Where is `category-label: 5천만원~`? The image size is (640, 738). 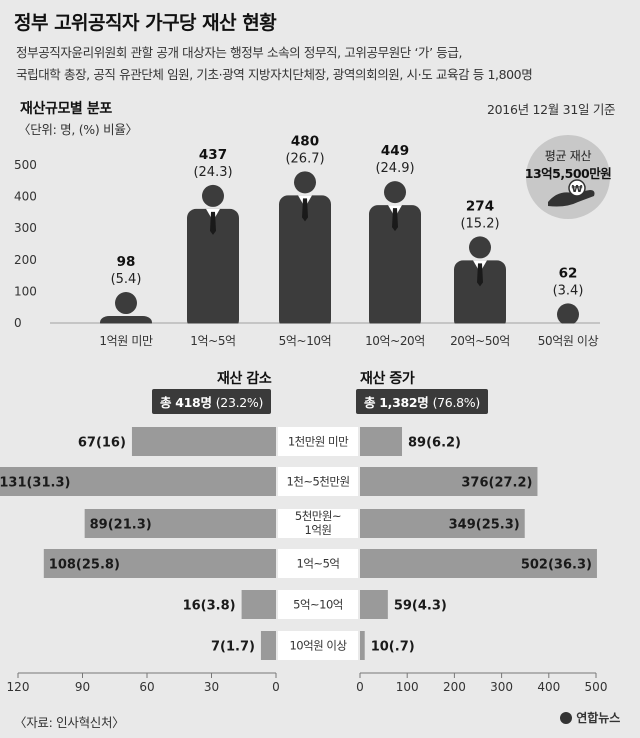
category-label: 5천만원~ is located at coordinates (318, 516).